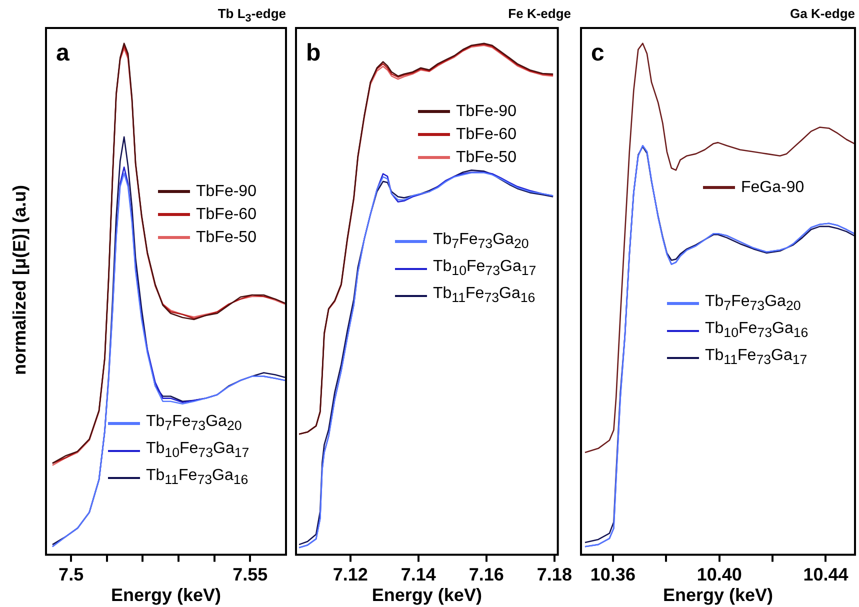 The width and height of the screenshot is (859, 607). What do you see at coordinates (756, 358) in the screenshot?
I see `legend-label: Tb$_{11}$Fe$_{73}$Ga$_{17}$` at bounding box center [756, 358].